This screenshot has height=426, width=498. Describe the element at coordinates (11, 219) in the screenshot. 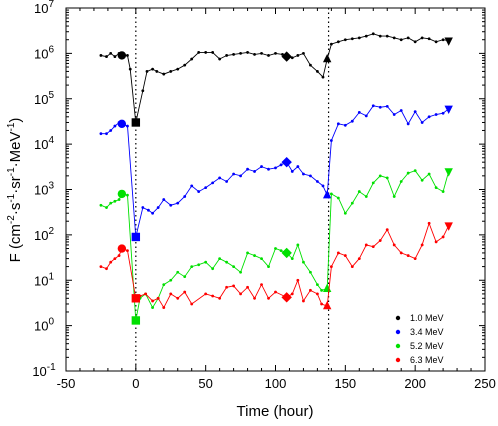

I see `y-label-superscript: -2` at that location.